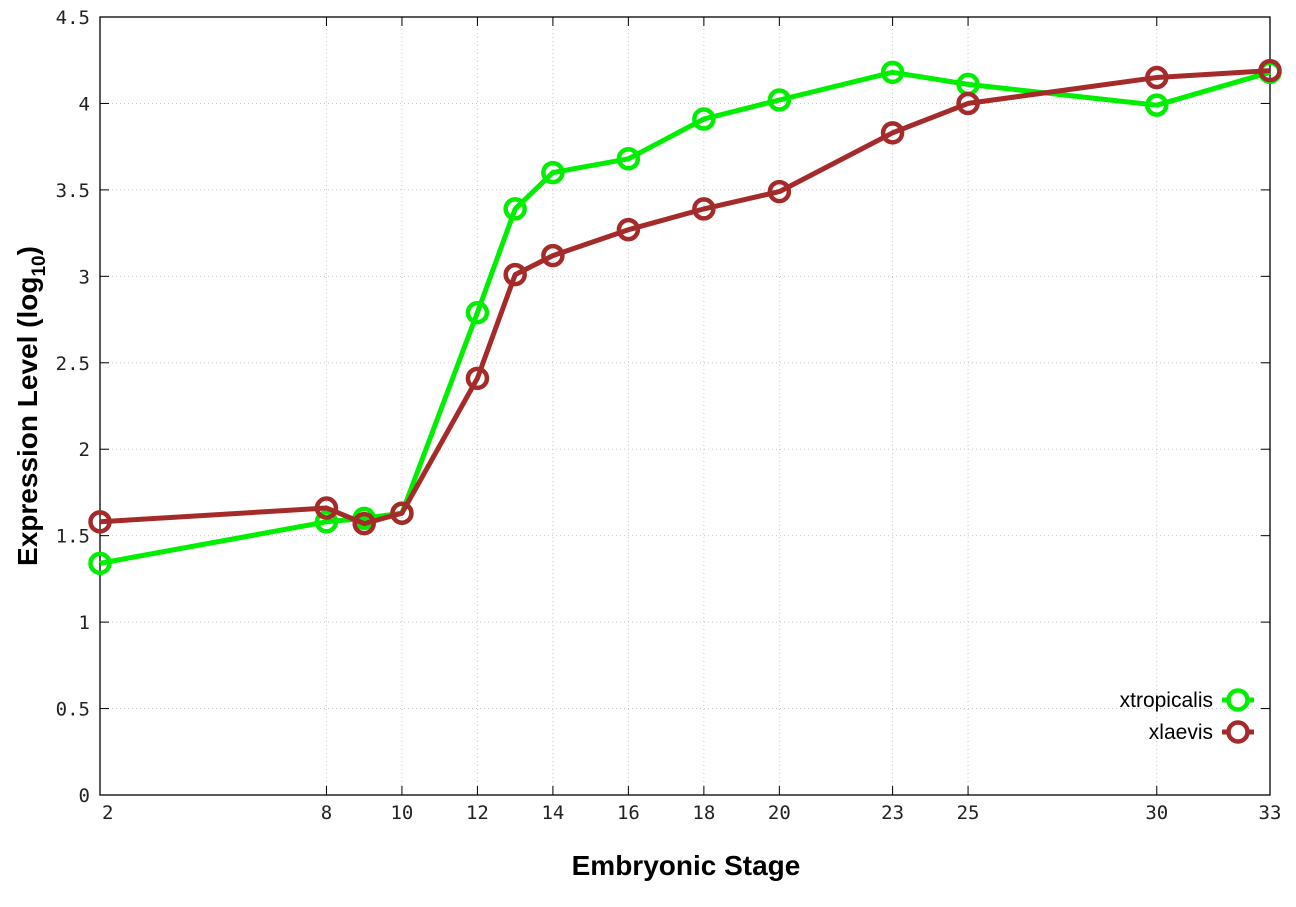 This screenshot has height=907, width=1296. I want to click on x-tick-label: 16, so click(628, 813).